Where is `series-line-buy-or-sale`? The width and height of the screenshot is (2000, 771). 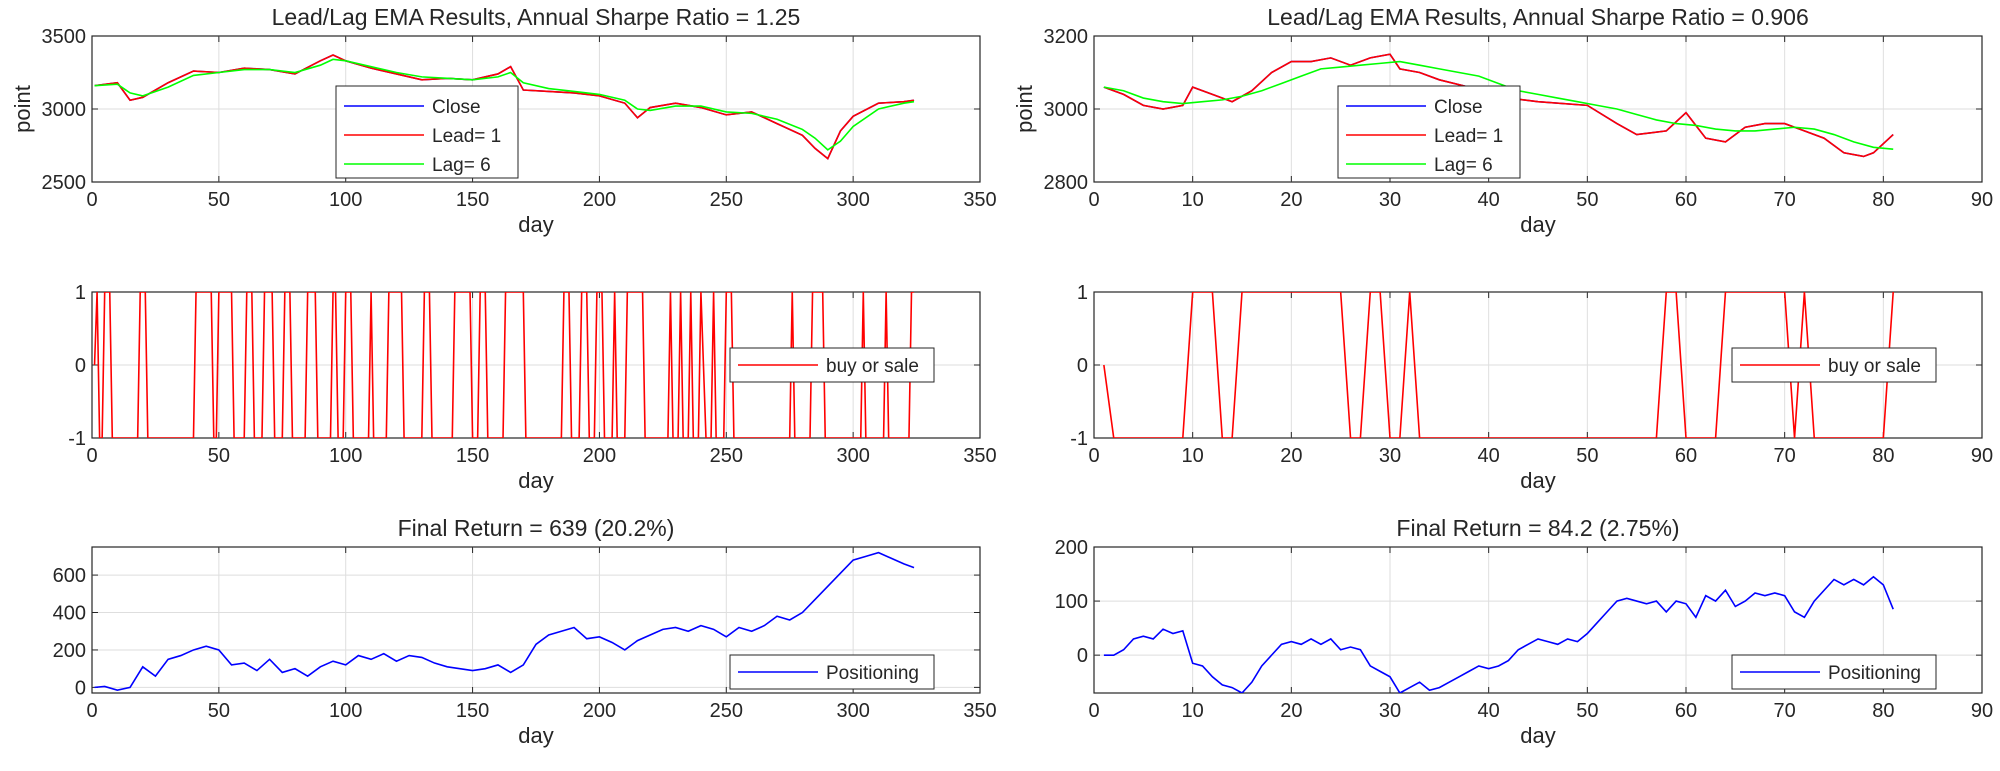 series-line-buy-or-sale is located at coordinates (1498, 365).